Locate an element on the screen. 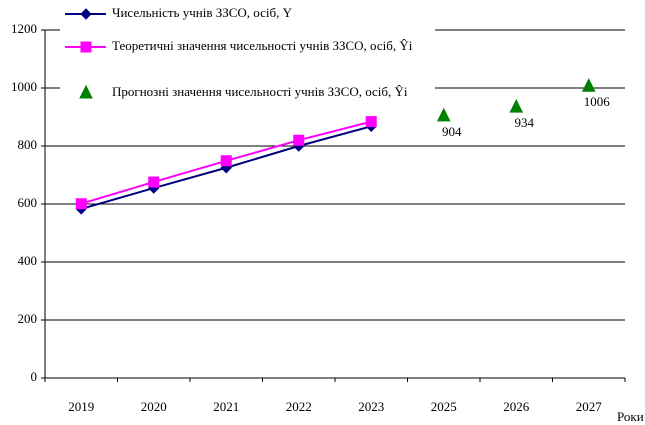 Image resolution: width=645 pixels, height=425 pixels. y-tick-label: 800 is located at coordinates (28, 144).